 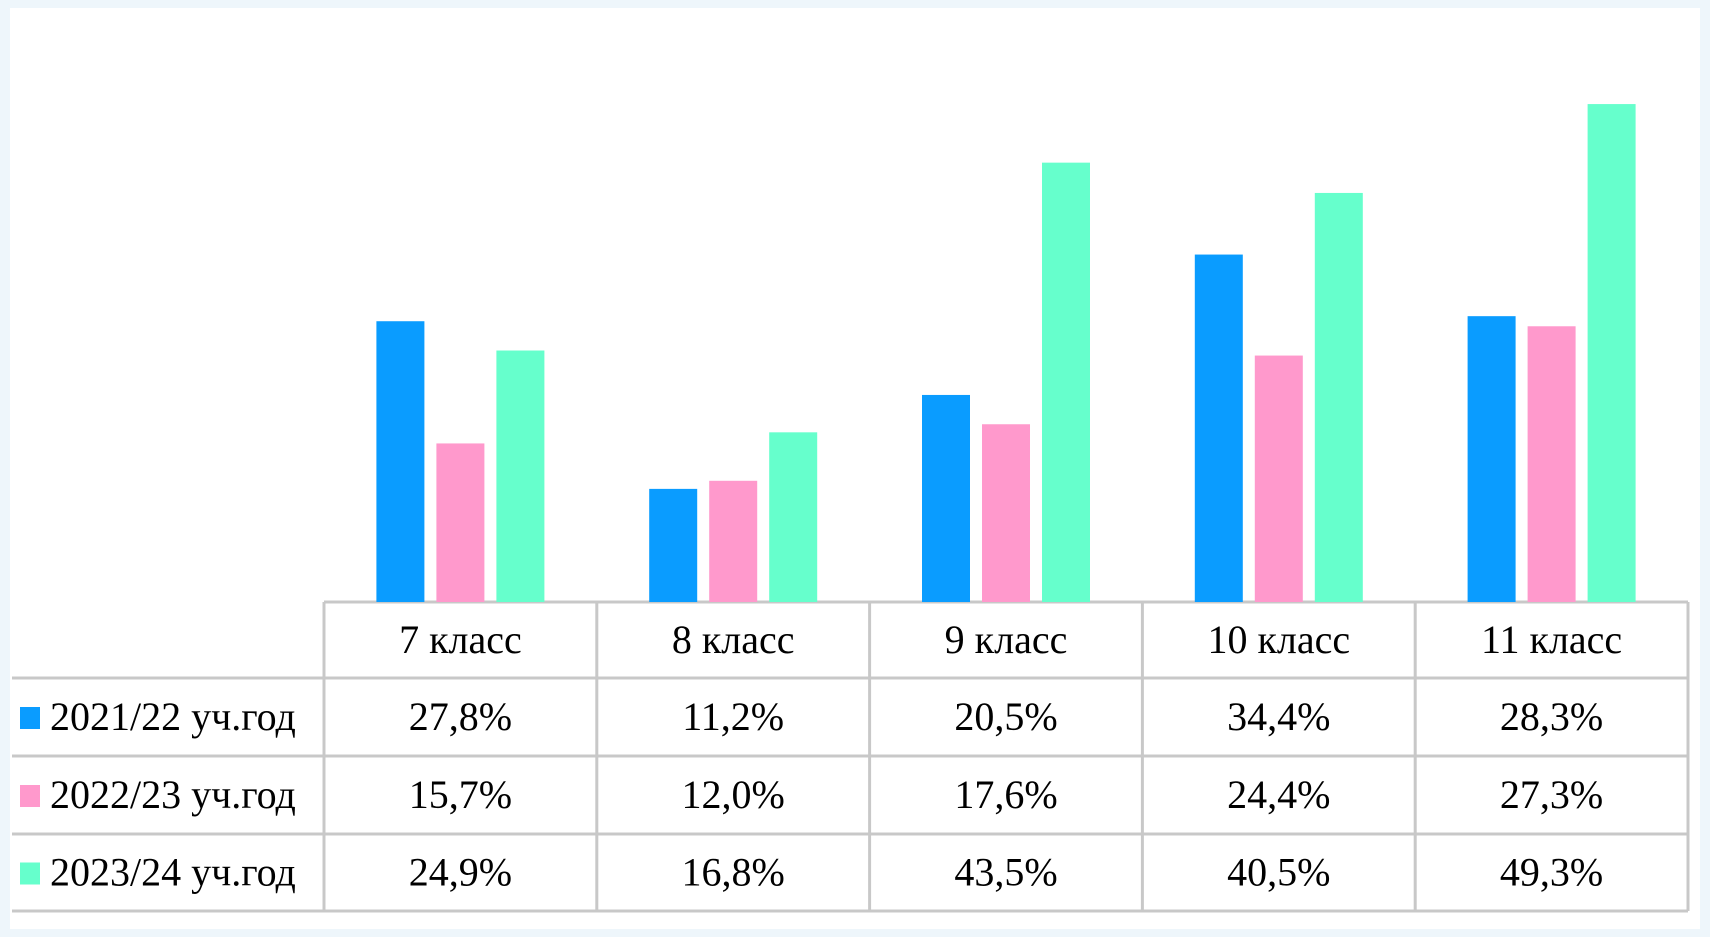 What do you see at coordinates (1006, 639) in the screenshot?
I see `category-label: 9 класс` at bounding box center [1006, 639].